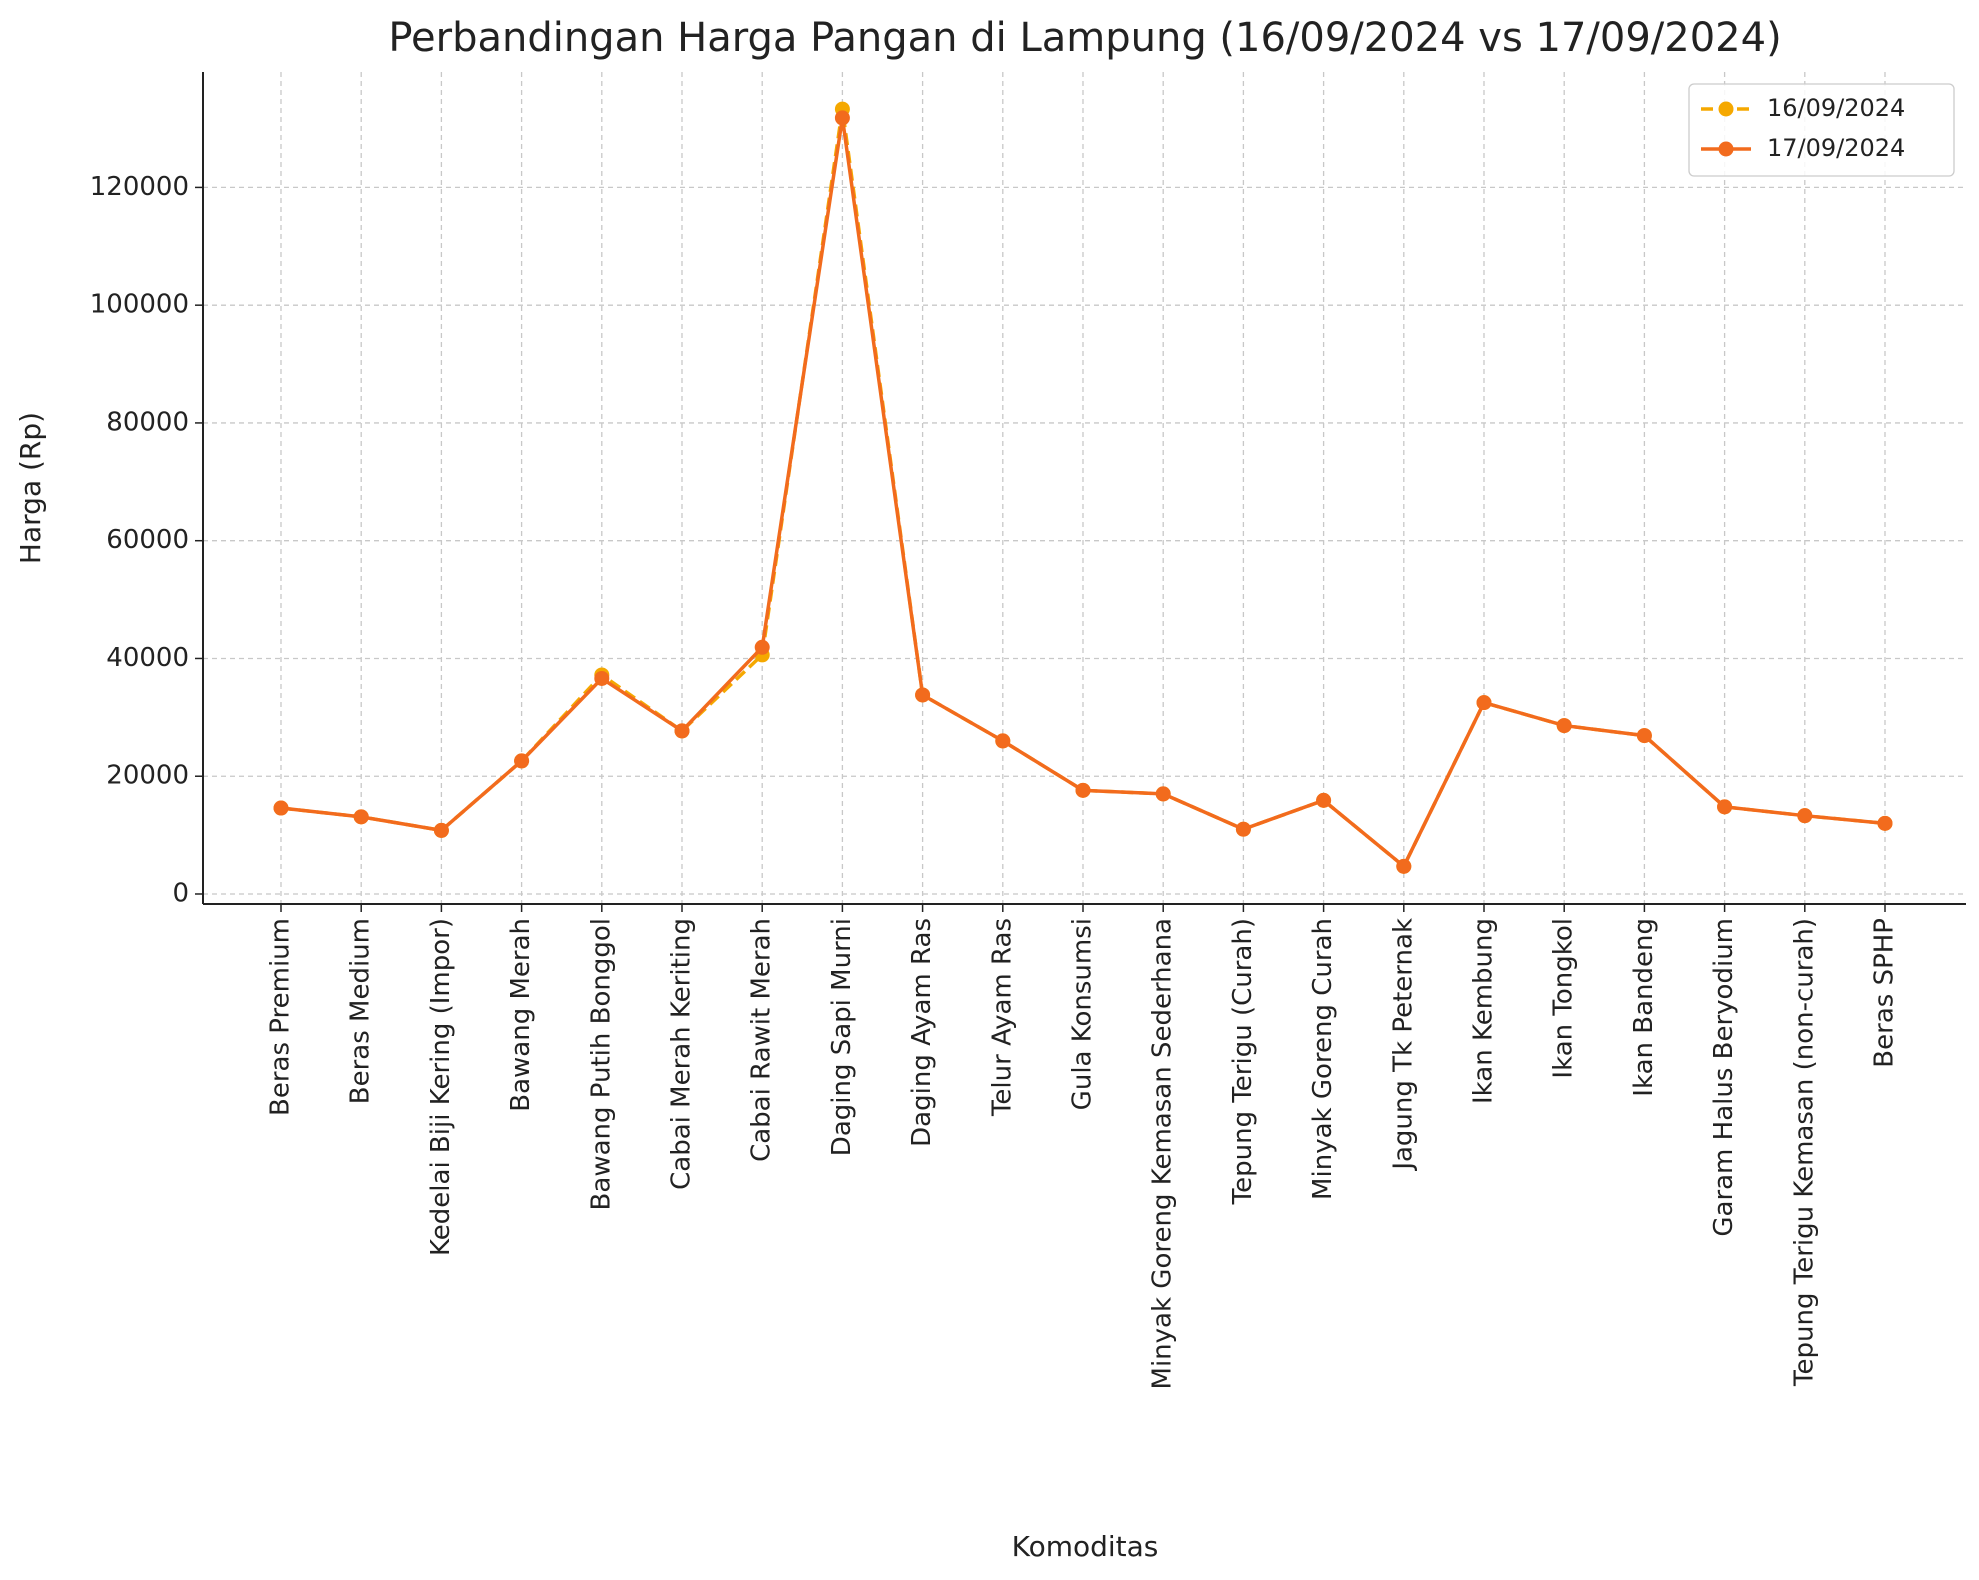  Describe the element at coordinates (922, 1032) in the screenshot. I see `x-tick-label: Daging Ayam Ras` at that location.